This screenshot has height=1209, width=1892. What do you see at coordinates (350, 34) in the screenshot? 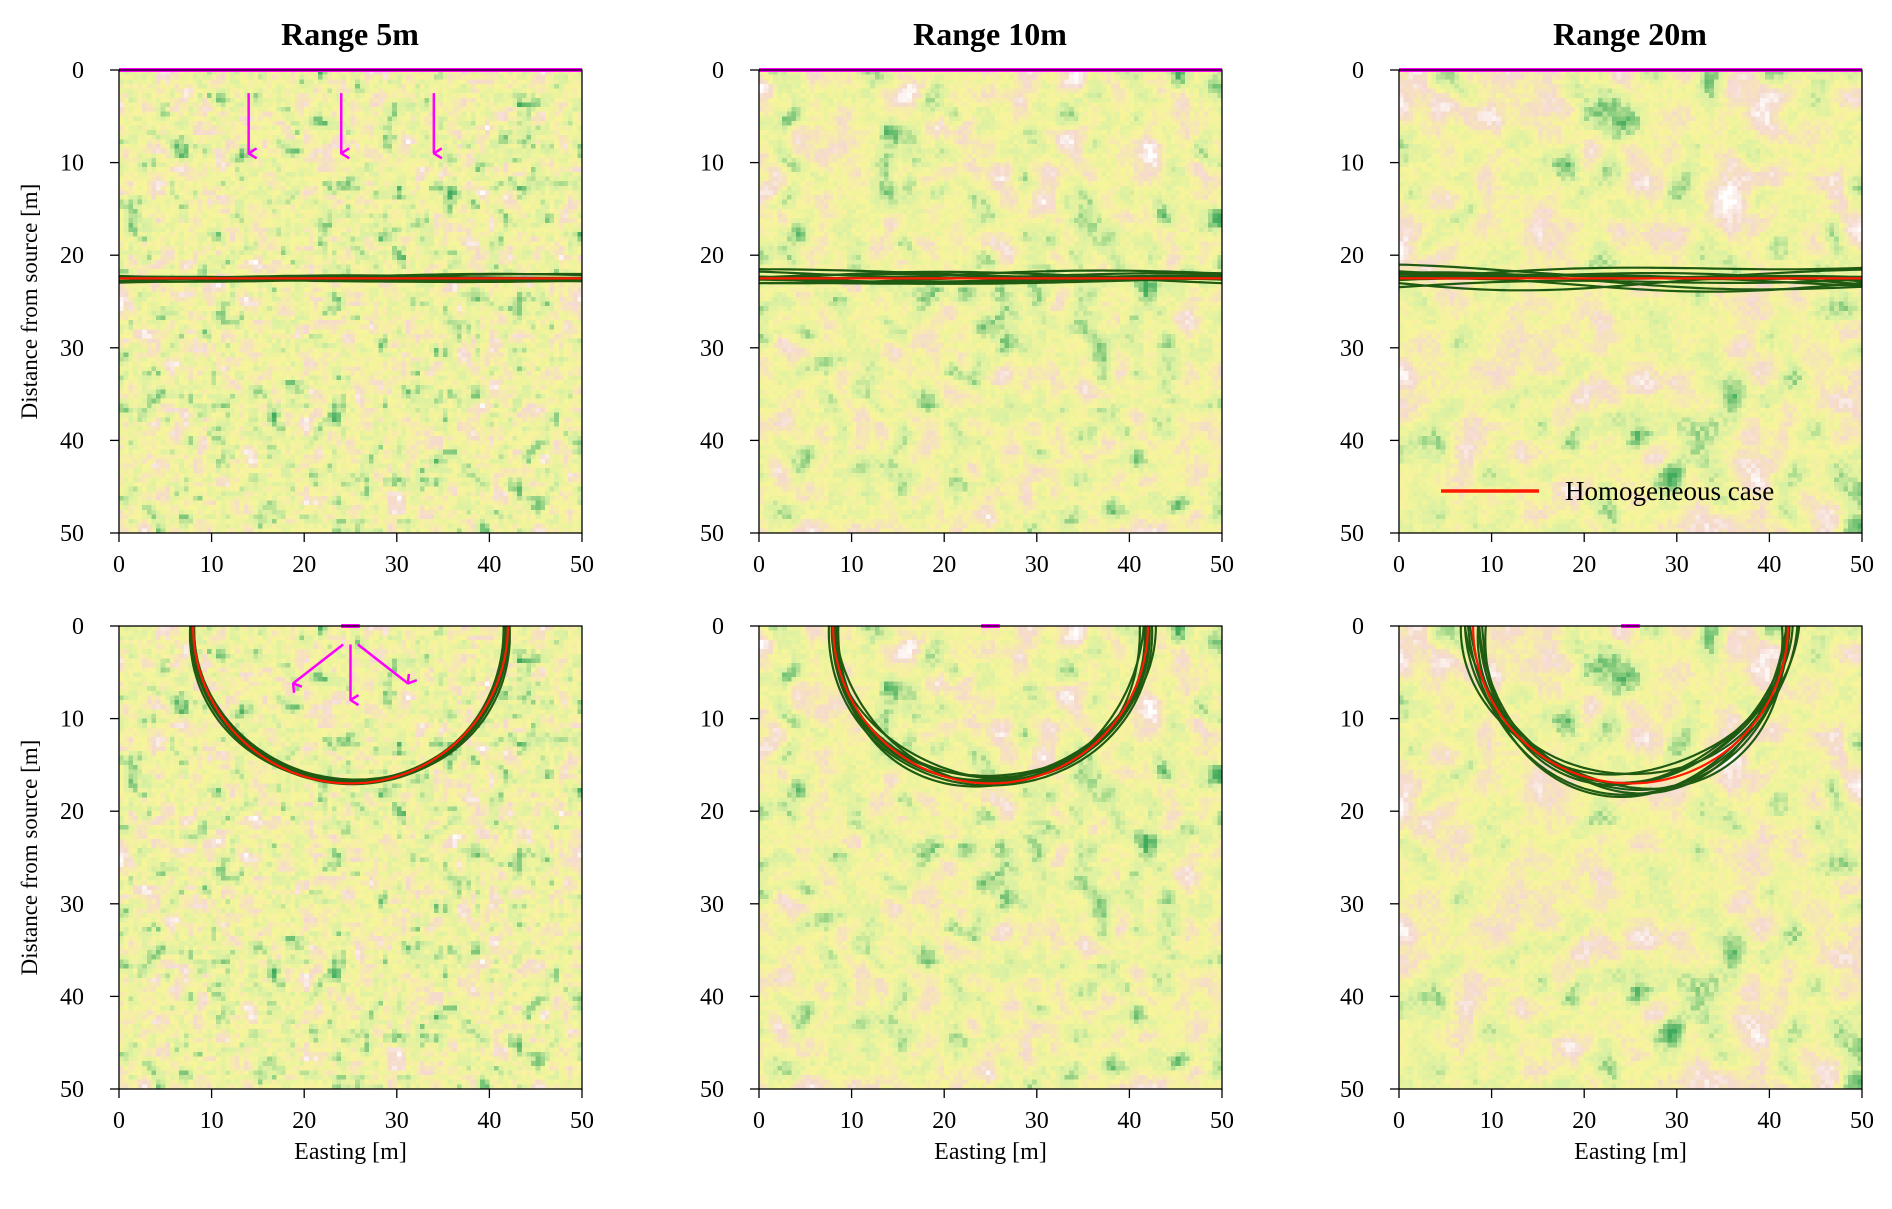
I see `column-title-range-5m: Range 5m` at bounding box center [350, 34].